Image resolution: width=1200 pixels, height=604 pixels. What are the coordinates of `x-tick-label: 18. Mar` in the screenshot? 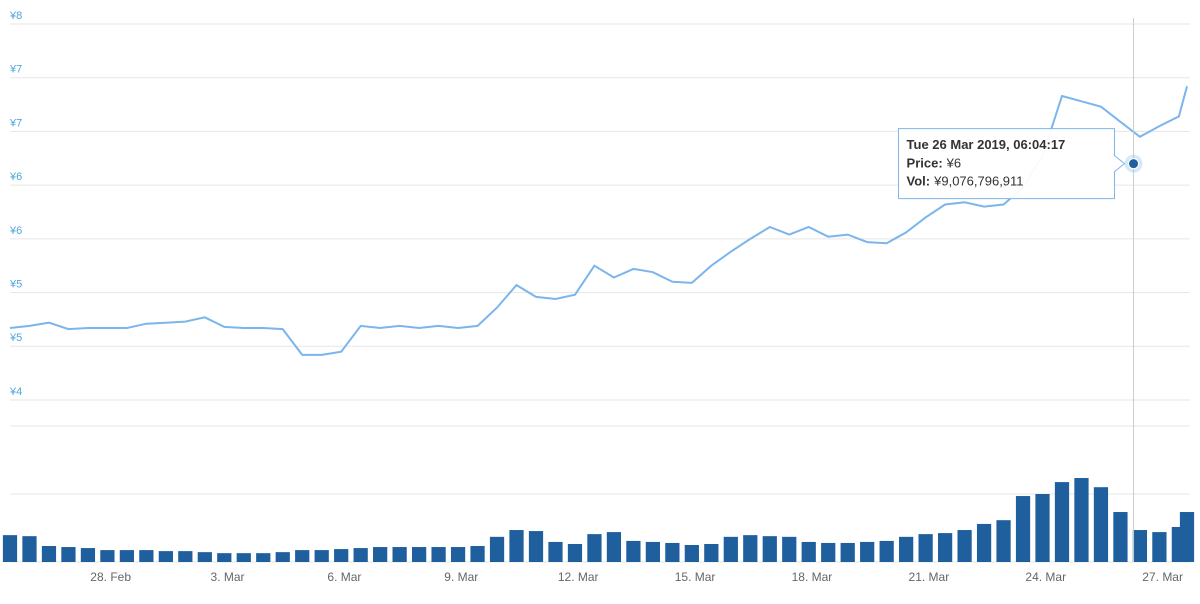 It's located at (812, 577).